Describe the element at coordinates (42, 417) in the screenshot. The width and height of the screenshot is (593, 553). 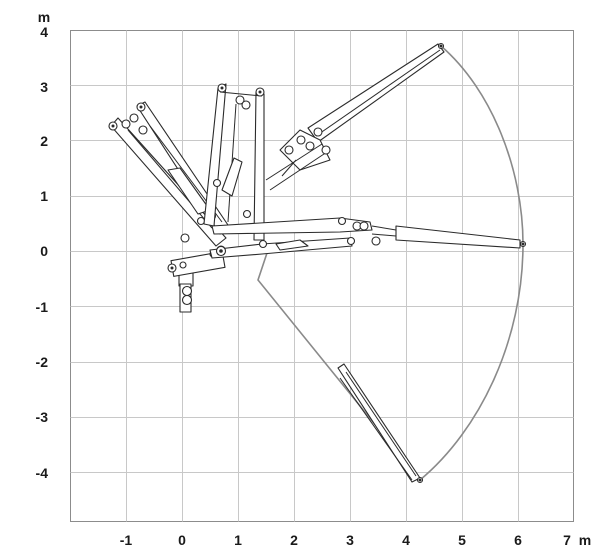
I see `y-tick-neg3: -3` at that location.